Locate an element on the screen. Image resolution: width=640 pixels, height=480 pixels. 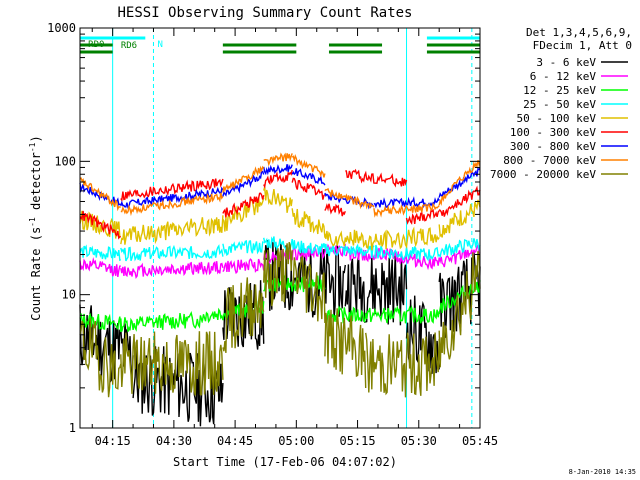
legend-label-4: 50 - 100 keV is located at coordinates (557, 118).